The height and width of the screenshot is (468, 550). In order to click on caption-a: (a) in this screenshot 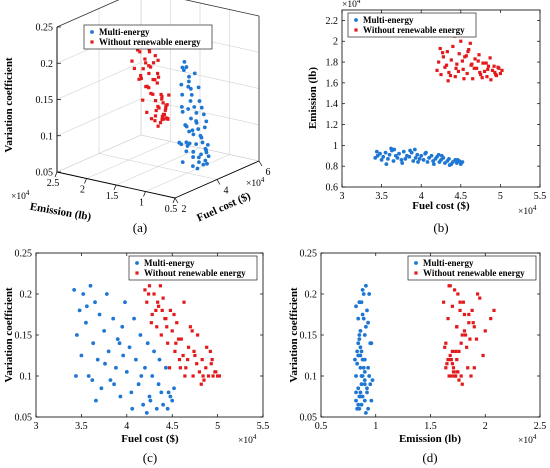, I will do `click(140, 227)`.